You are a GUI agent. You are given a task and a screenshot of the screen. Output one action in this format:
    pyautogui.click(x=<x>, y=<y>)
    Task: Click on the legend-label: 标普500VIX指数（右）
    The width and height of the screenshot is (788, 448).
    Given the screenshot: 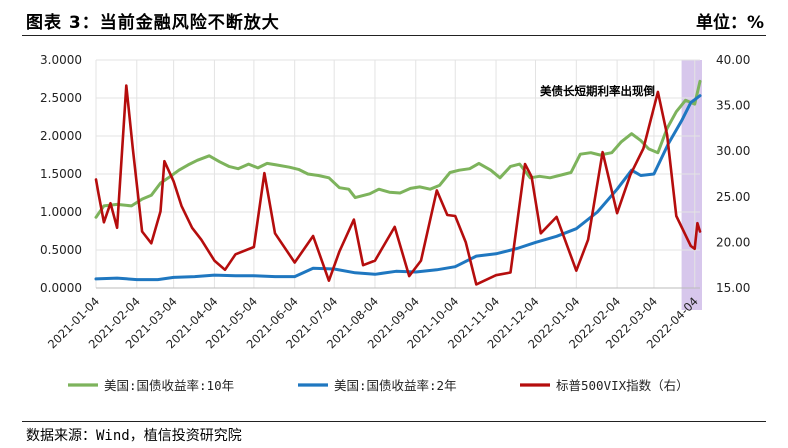 What is the action you would take?
    pyautogui.click(x=622, y=385)
    